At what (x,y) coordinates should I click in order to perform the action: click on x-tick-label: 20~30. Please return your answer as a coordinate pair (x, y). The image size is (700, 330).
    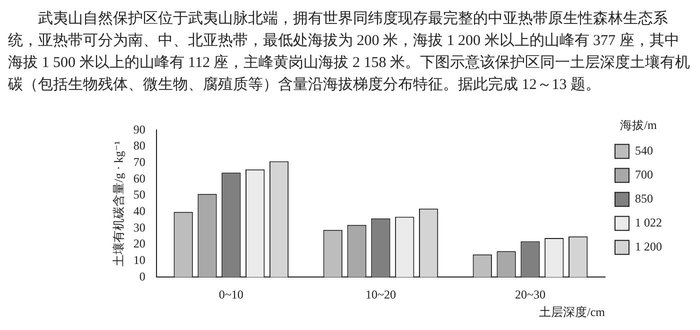
    Looking at the image, I should click on (530, 295).